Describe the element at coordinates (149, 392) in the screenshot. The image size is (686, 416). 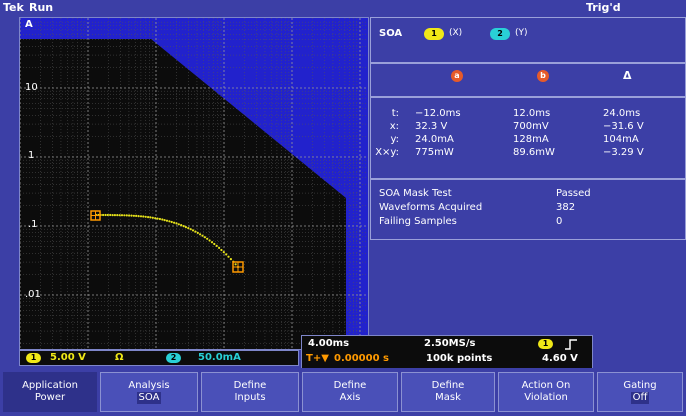
I see `menu-analysis-soa: Analysis SOA` at that location.